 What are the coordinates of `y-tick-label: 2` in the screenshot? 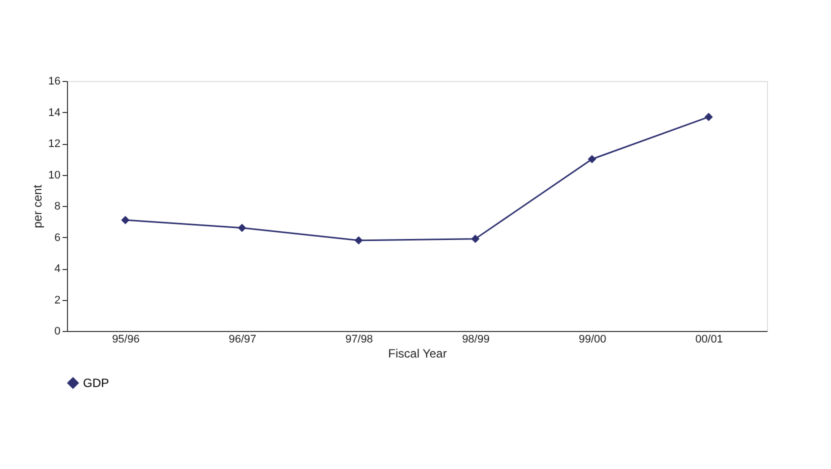 It's located at (57, 300).